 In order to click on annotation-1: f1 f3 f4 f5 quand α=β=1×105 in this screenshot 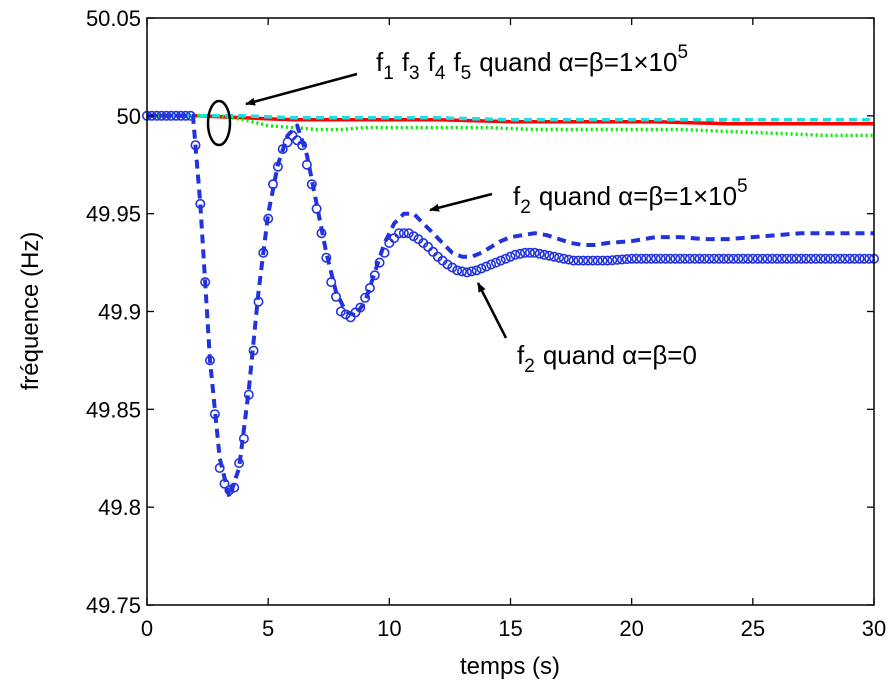, I will do `click(532, 63)`.